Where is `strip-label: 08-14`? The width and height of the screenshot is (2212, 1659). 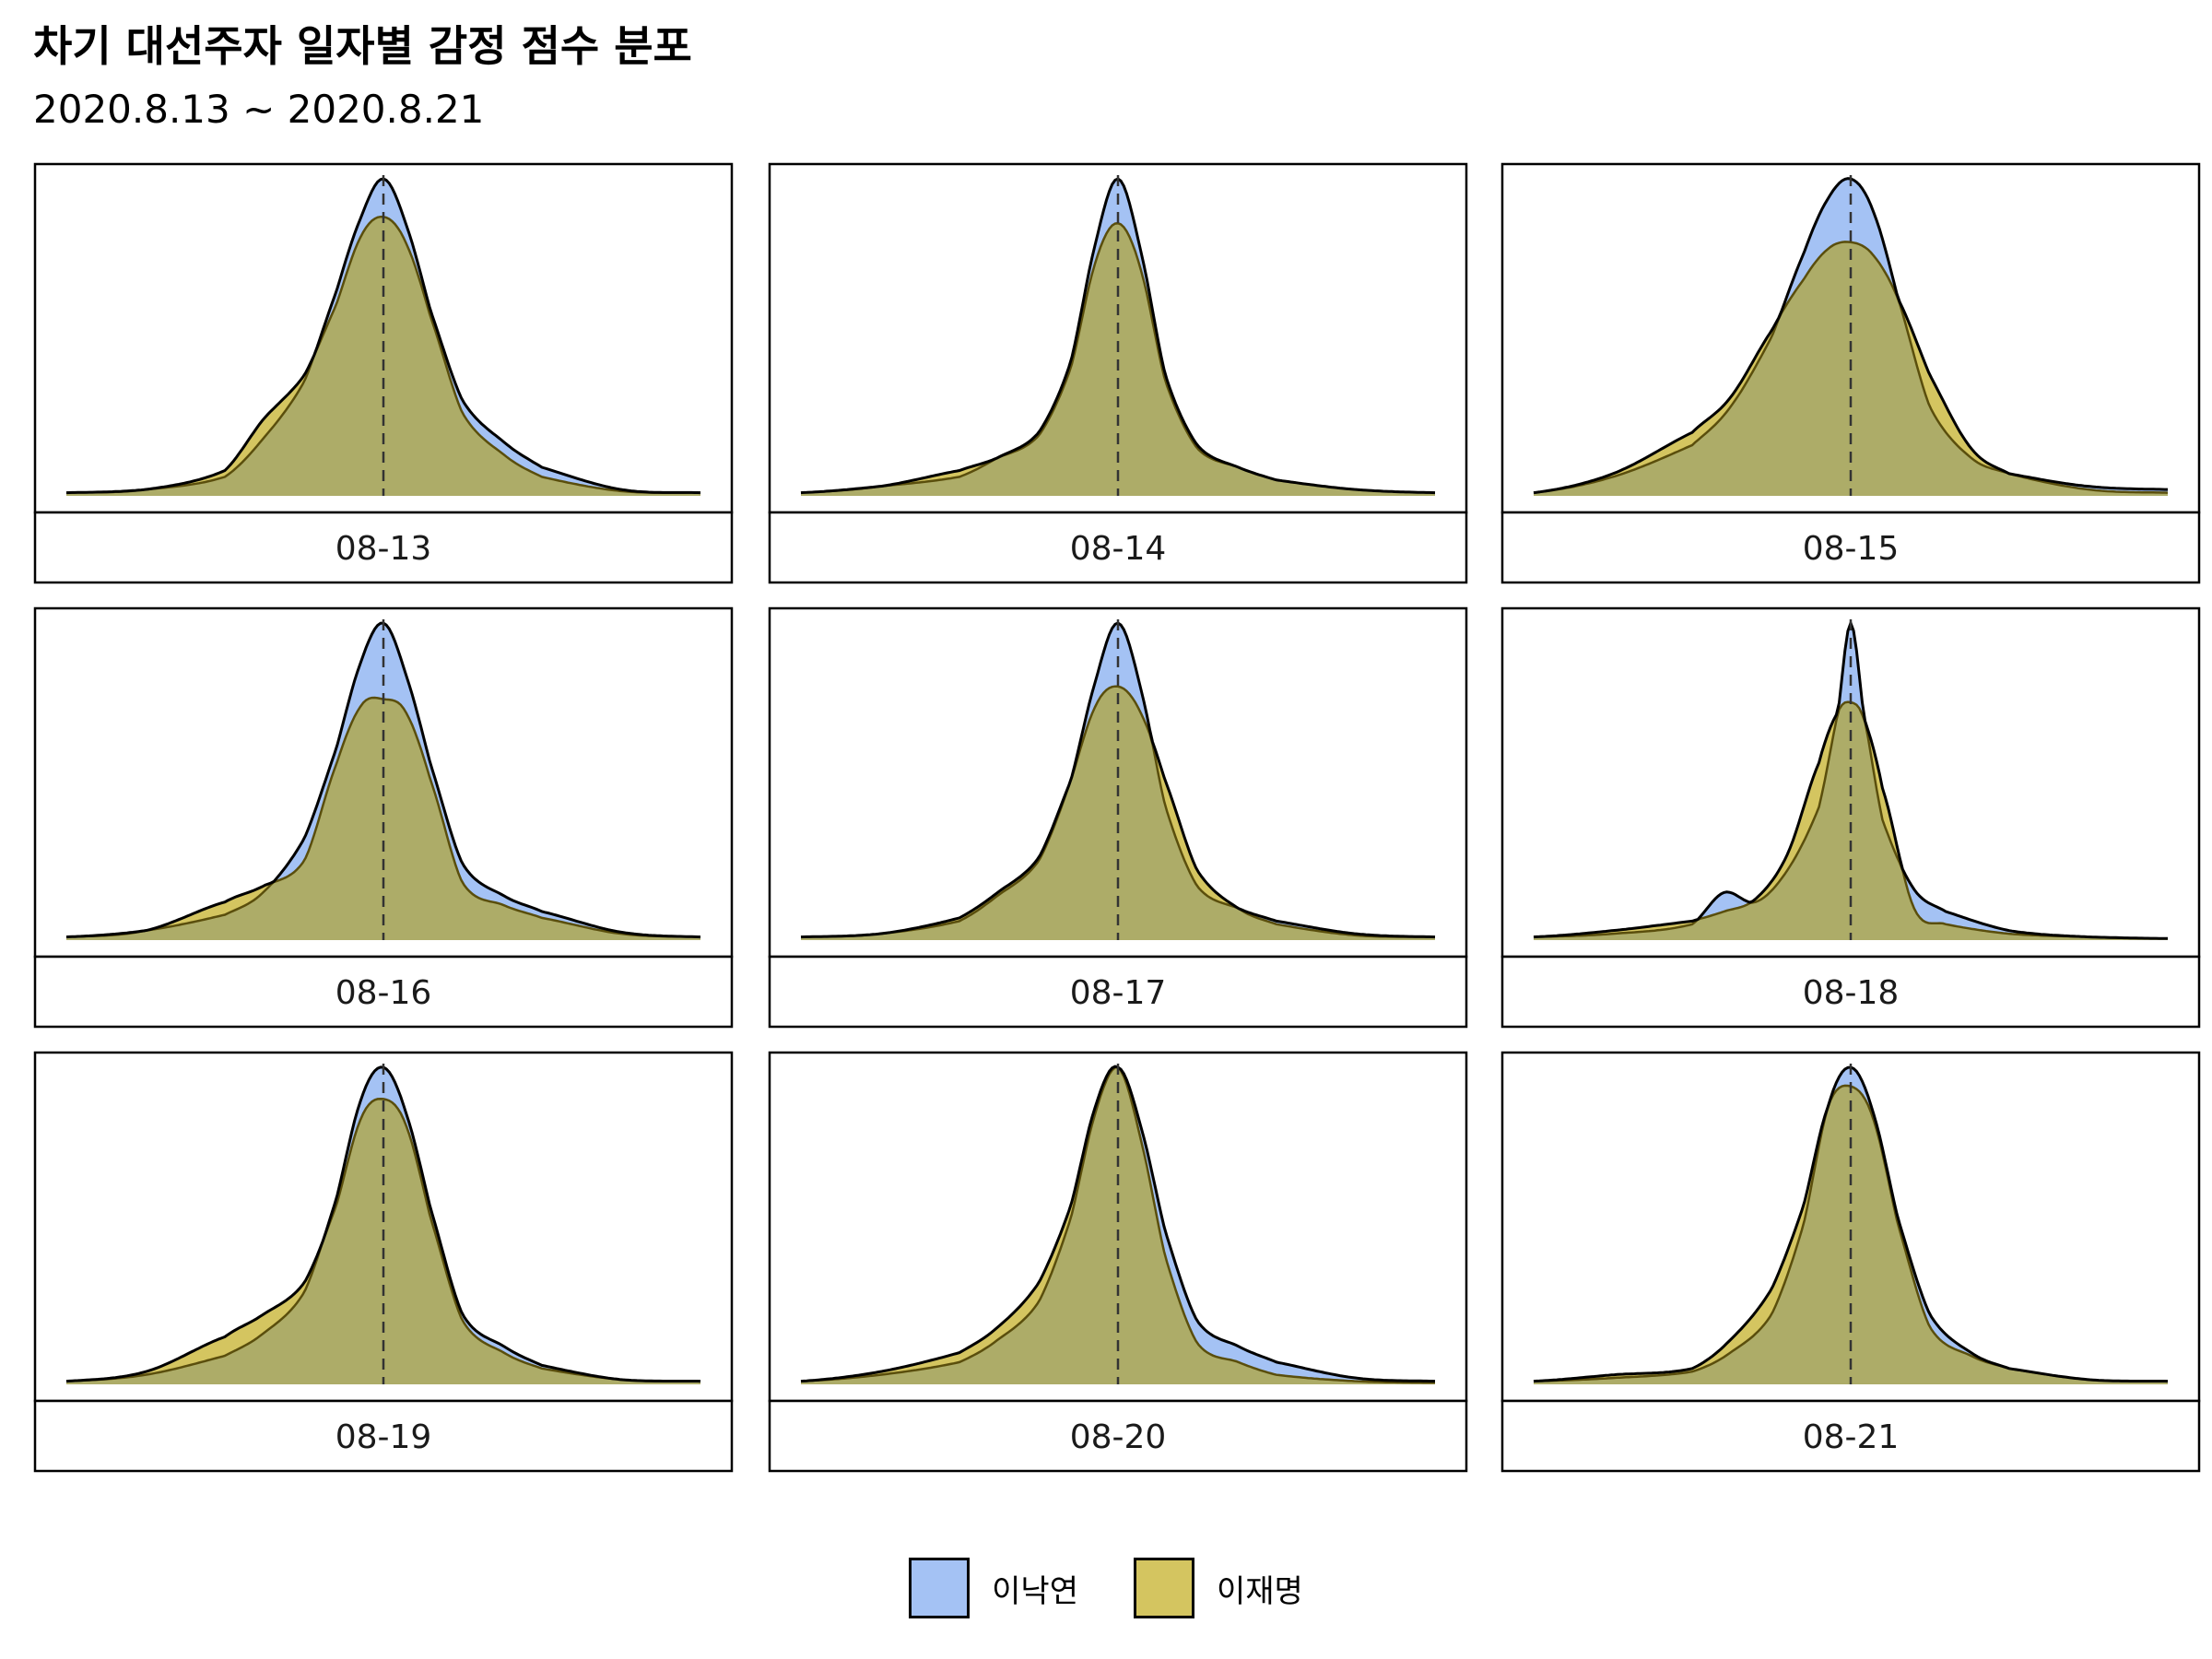 strip-label: 08-14 is located at coordinates (1118, 549).